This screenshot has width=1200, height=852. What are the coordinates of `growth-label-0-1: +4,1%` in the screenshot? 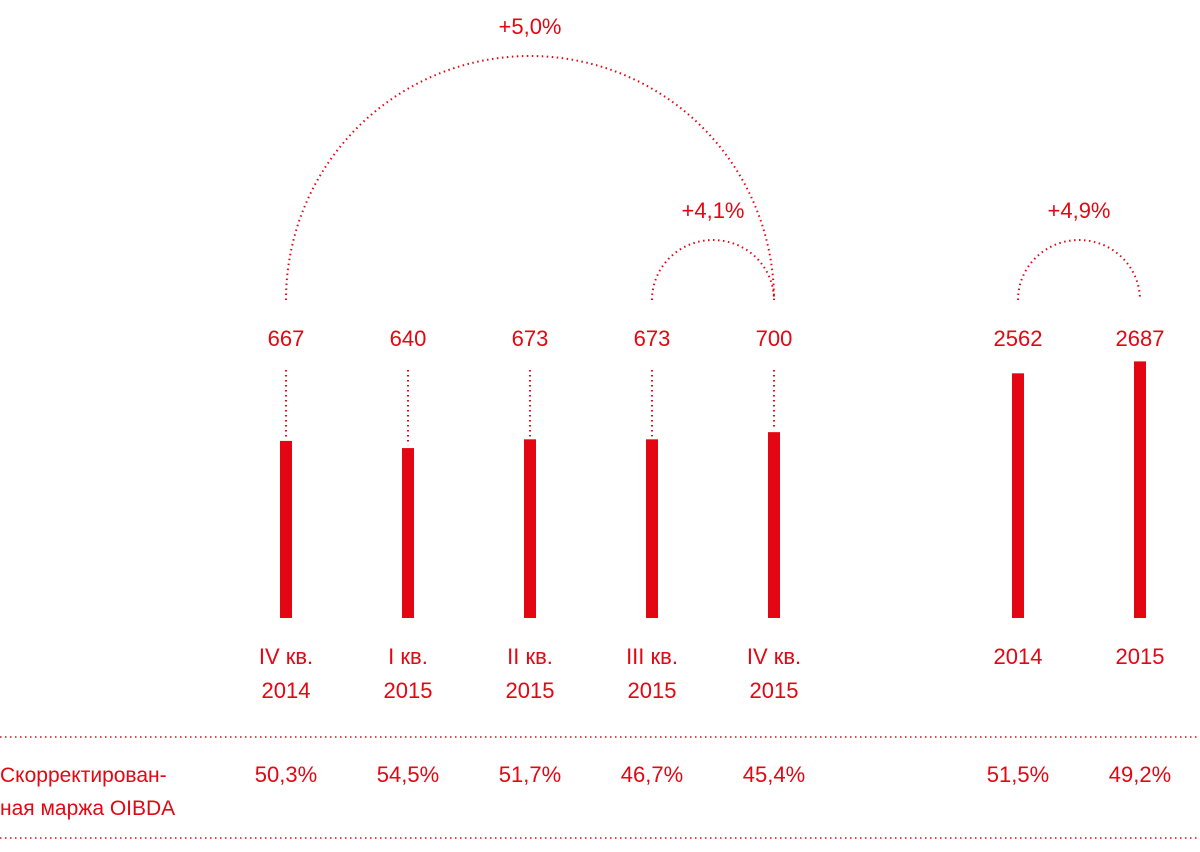 It's located at (713, 210).